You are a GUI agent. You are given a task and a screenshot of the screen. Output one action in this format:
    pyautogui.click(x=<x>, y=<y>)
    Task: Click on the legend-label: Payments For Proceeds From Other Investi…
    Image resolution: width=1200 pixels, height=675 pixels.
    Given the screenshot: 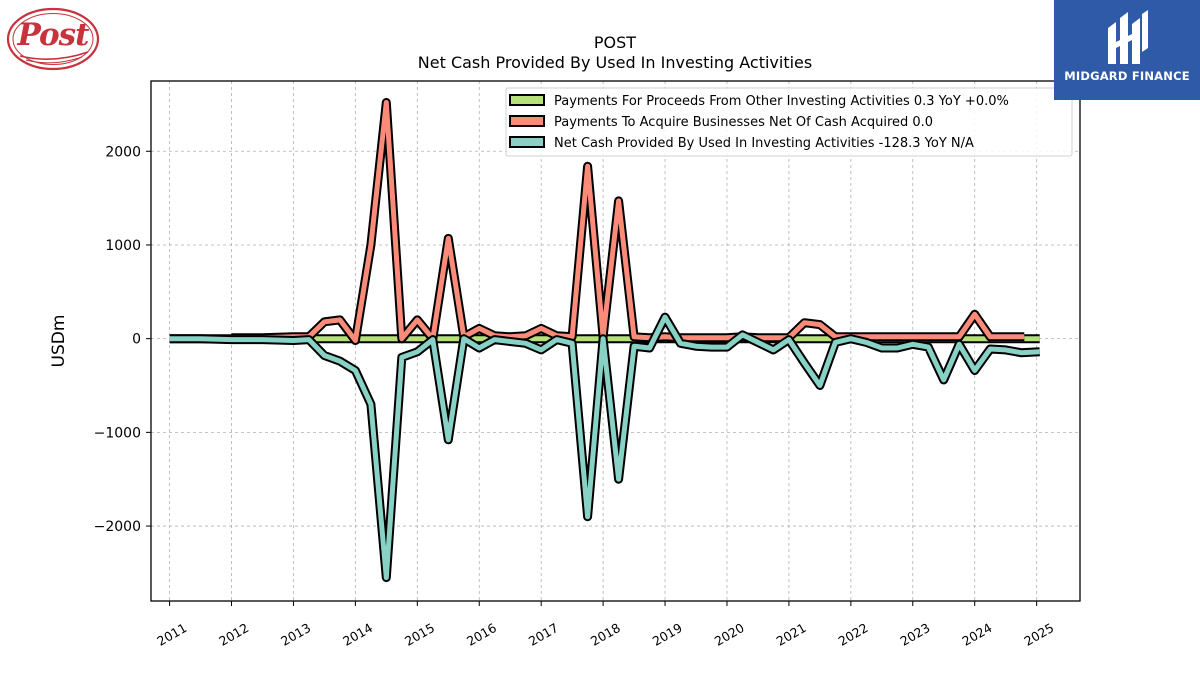 What is the action you would take?
    pyautogui.click(x=781, y=101)
    